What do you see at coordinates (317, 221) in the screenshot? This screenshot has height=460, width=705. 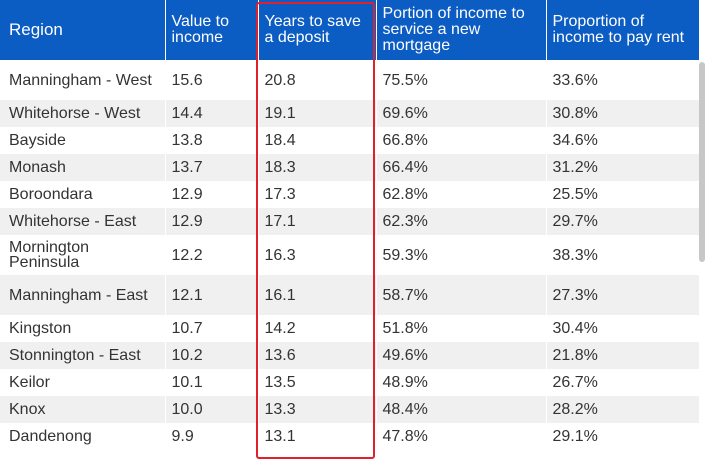 I see `cell-years-to-save: 17.1` at bounding box center [317, 221].